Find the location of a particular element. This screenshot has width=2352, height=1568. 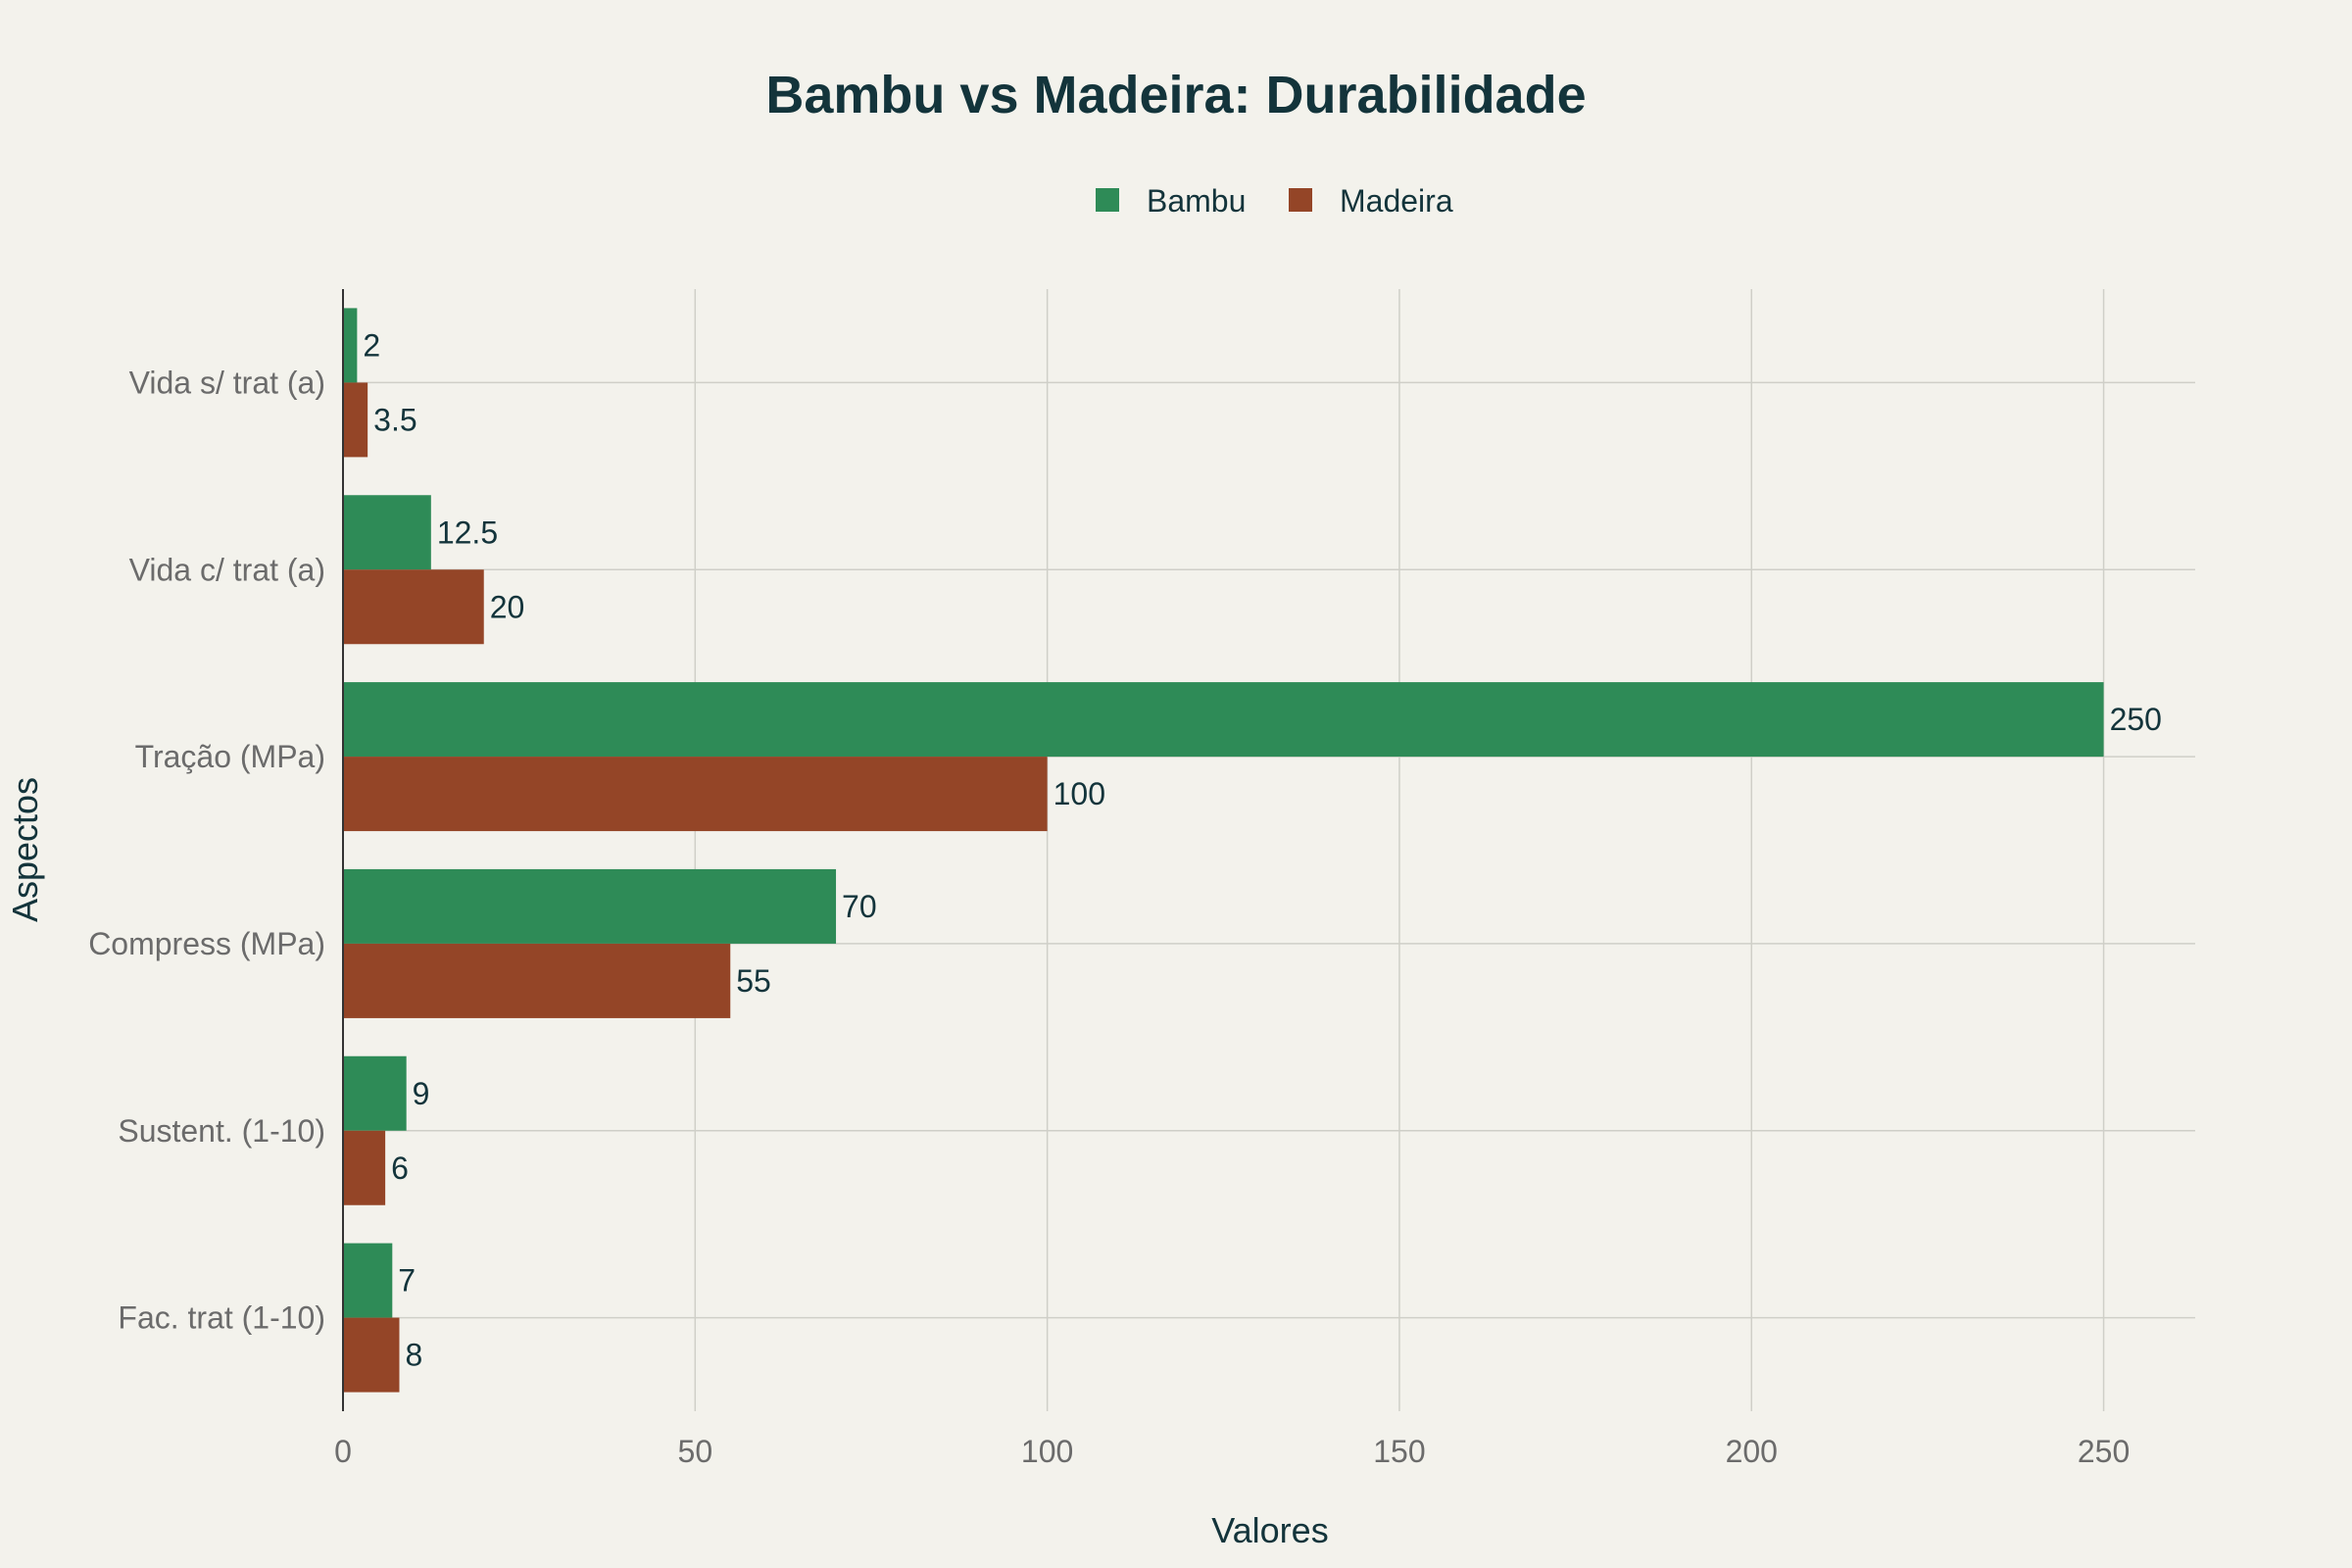

x-tick-label: 200 is located at coordinates (1752, 1451).